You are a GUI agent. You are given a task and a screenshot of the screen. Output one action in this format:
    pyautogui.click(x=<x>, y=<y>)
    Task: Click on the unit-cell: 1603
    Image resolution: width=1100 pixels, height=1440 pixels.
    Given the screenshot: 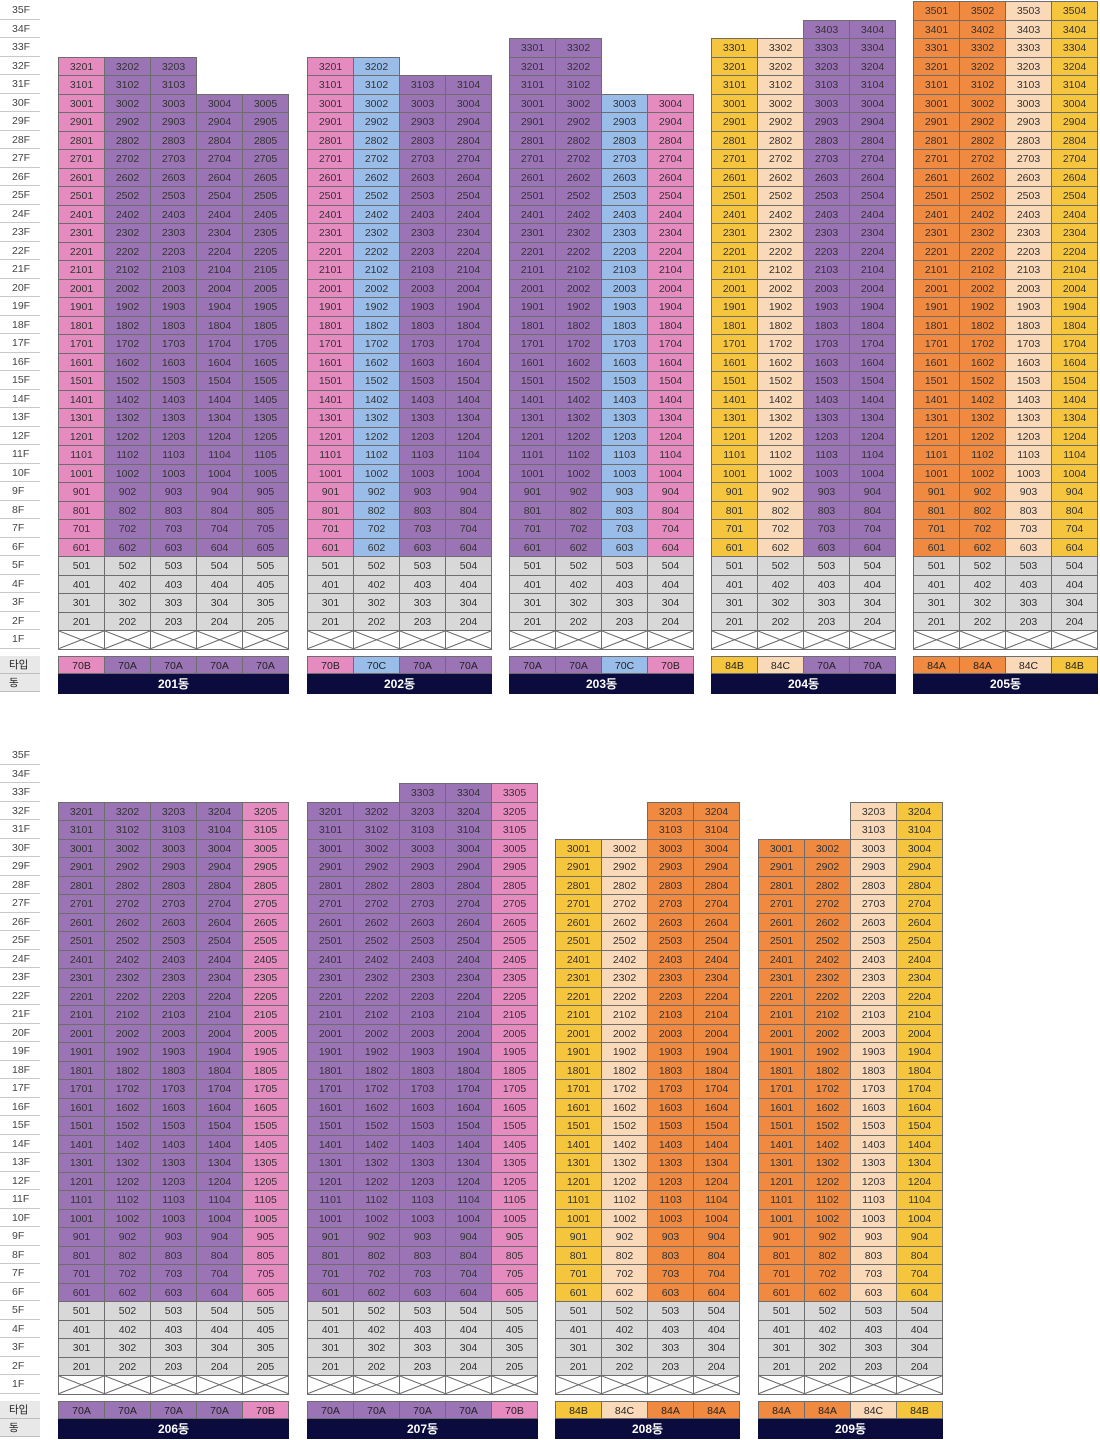 What is the action you would take?
    pyautogui.click(x=422, y=362)
    